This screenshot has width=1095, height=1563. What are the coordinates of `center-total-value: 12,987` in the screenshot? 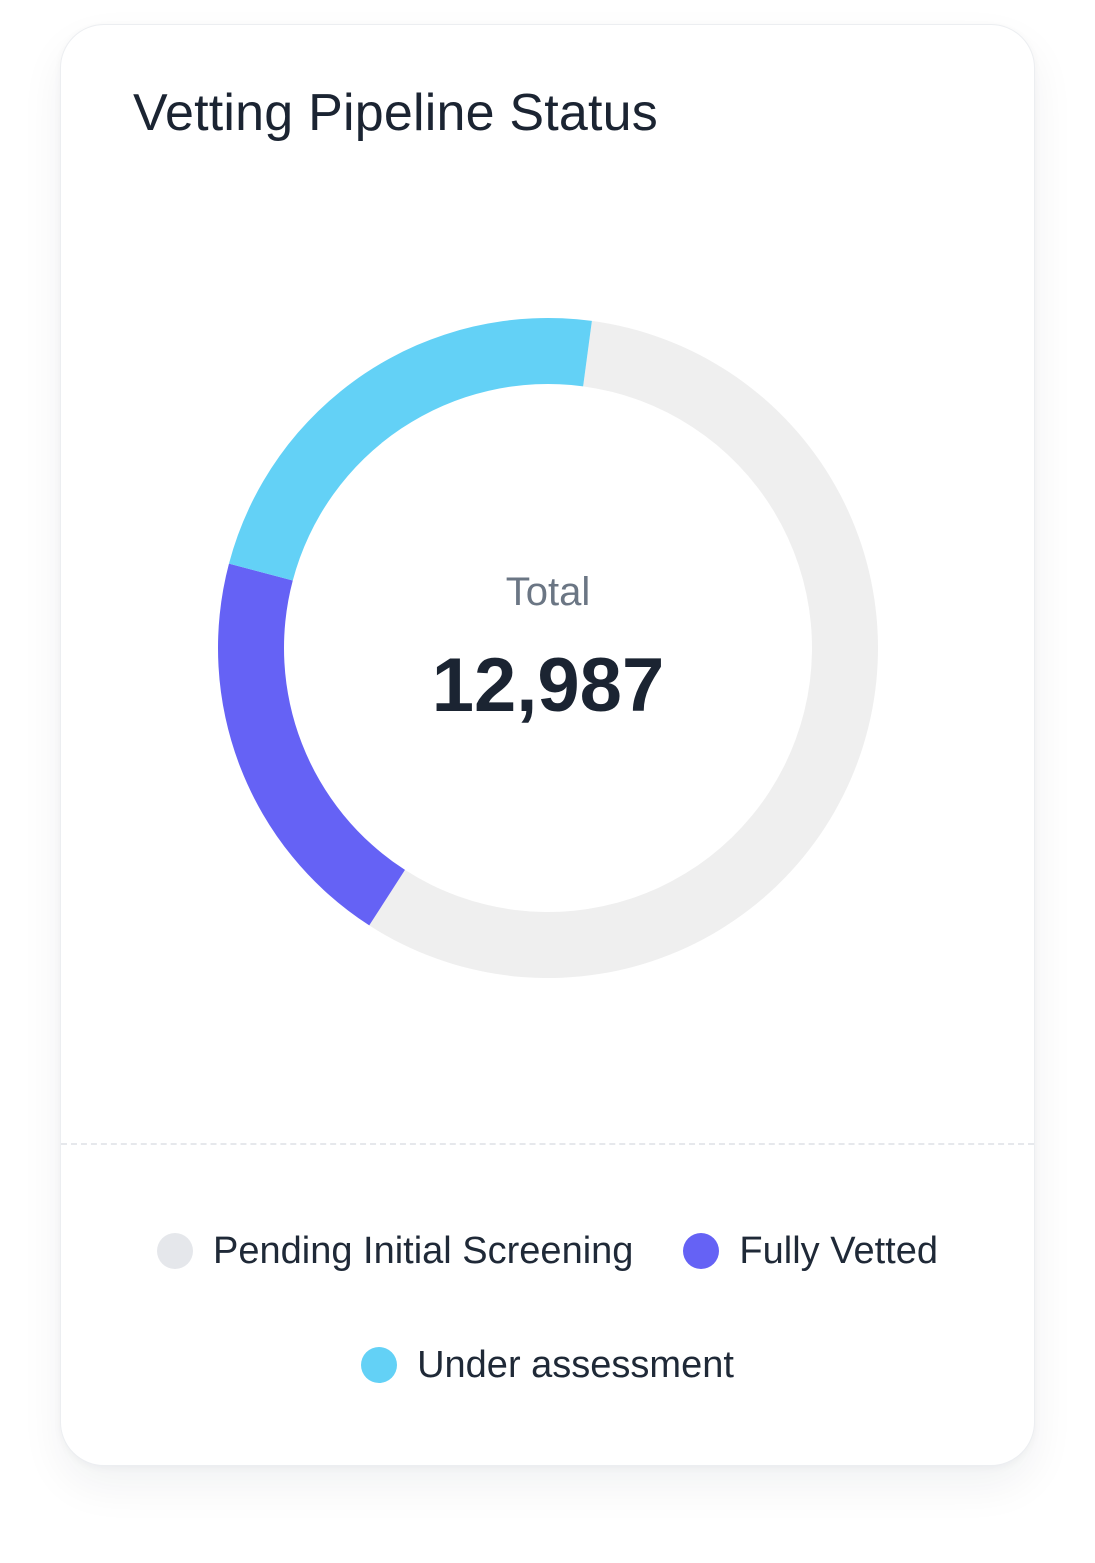 It's located at (548, 685).